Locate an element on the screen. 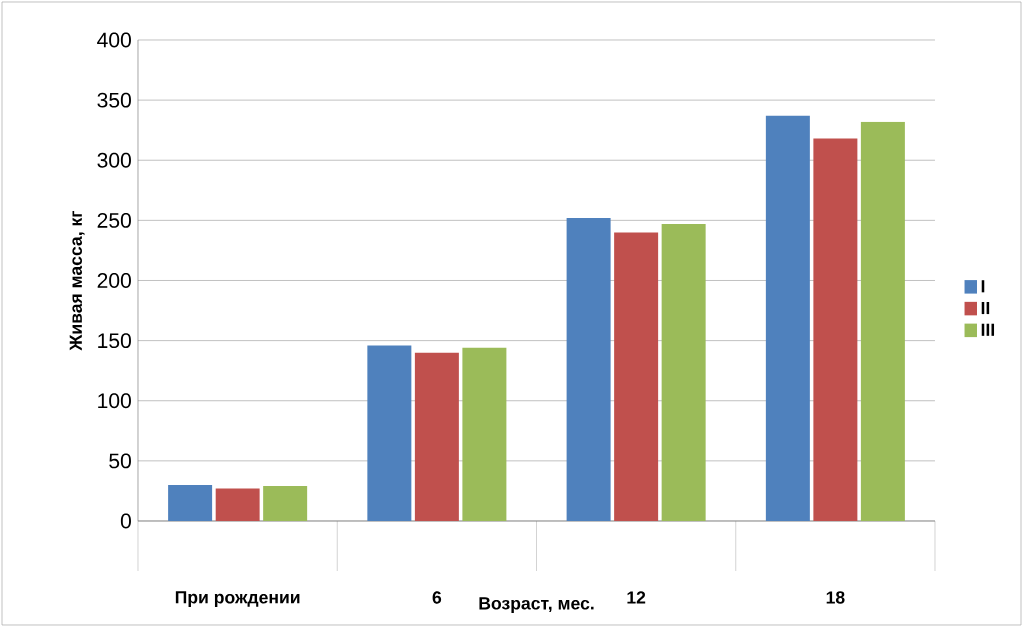 Image resolution: width=1023 pixels, height=627 pixels. legend-label: I is located at coordinates (983, 286).